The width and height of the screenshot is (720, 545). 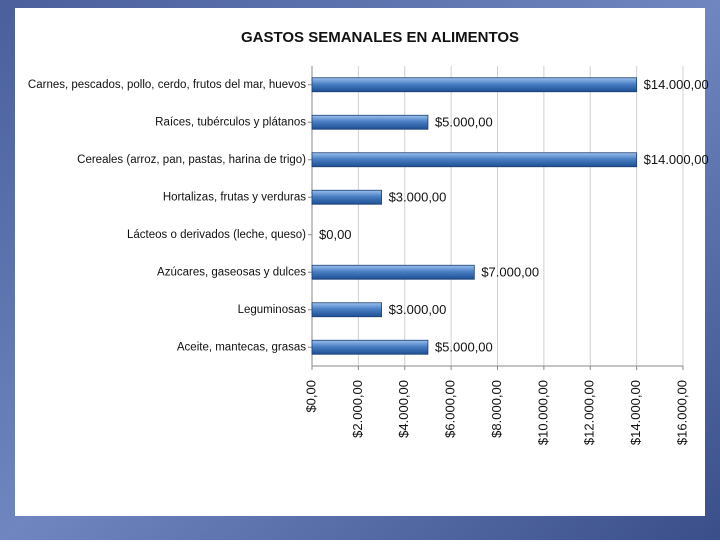 I want to click on x-tick-label: $0,00, so click(x=310, y=396).